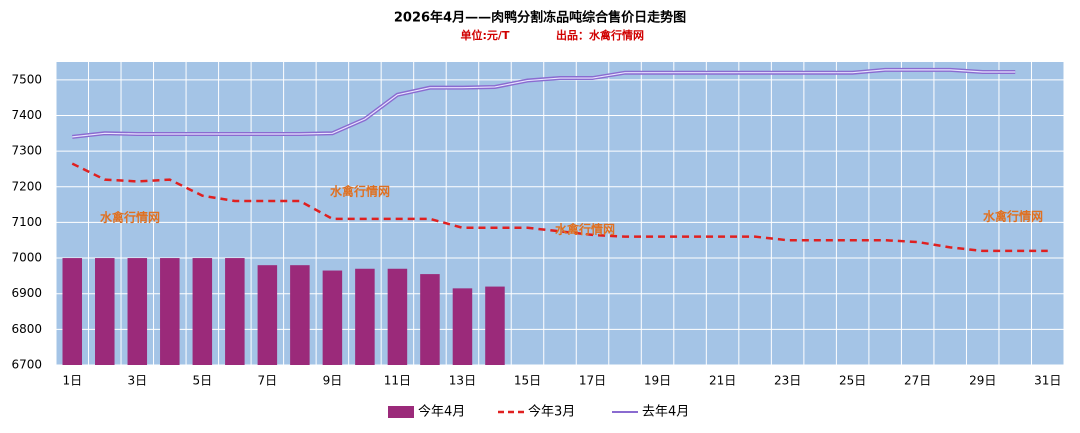 The height and width of the screenshot is (433, 1080). I want to click on y-tick-label: 7500, so click(26, 79).